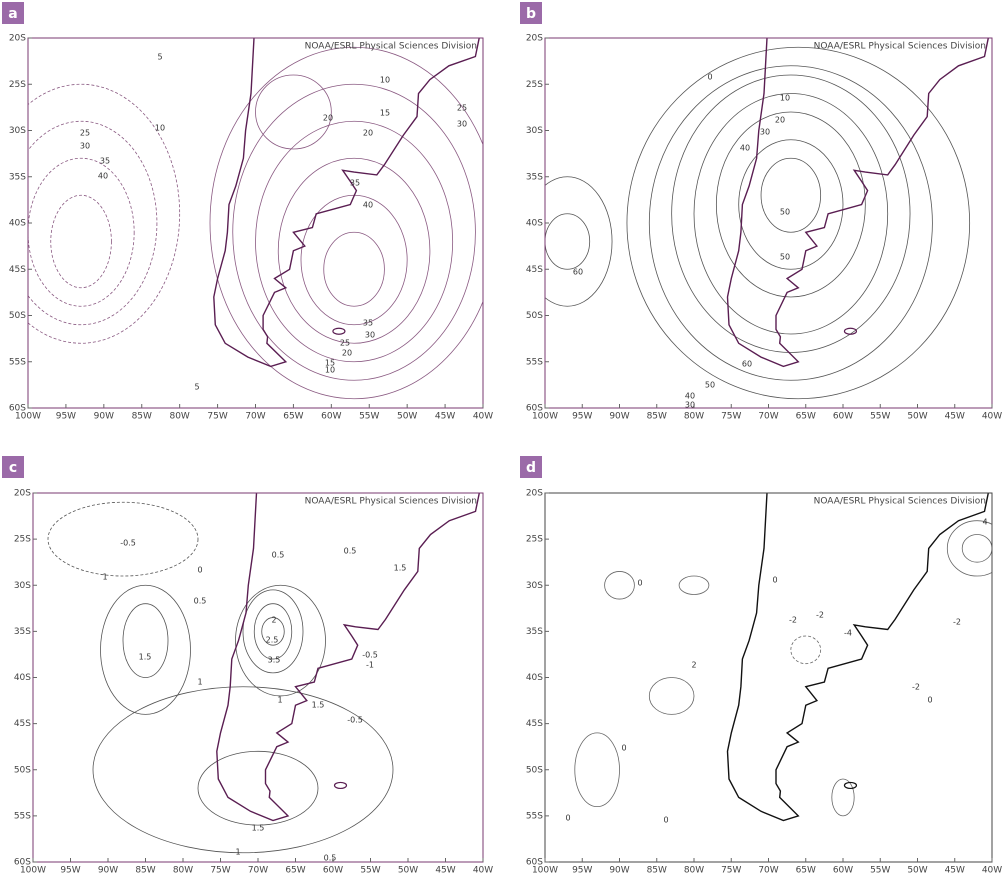 This screenshot has height=873, width=1004. Describe the element at coordinates (13, 468) in the screenshot. I see `panel-label: c` at that location.